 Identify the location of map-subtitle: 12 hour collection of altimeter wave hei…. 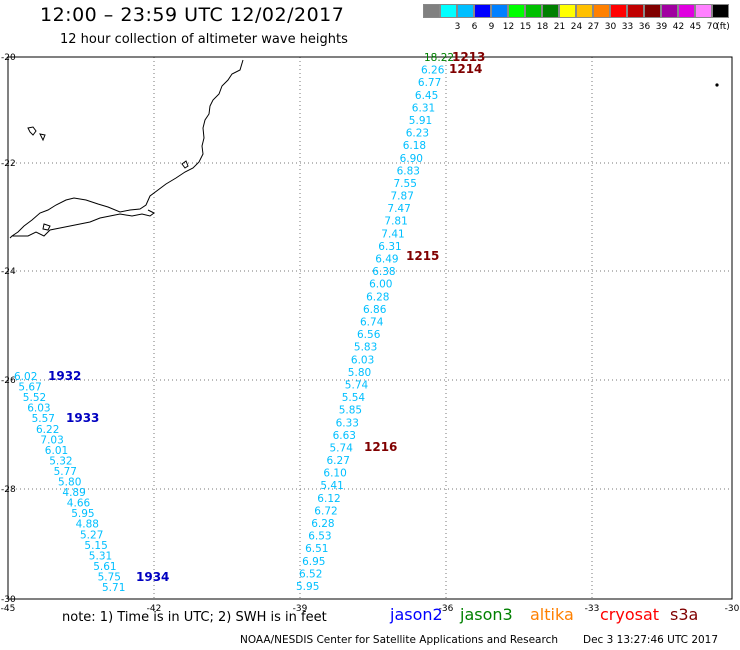
(204, 39).